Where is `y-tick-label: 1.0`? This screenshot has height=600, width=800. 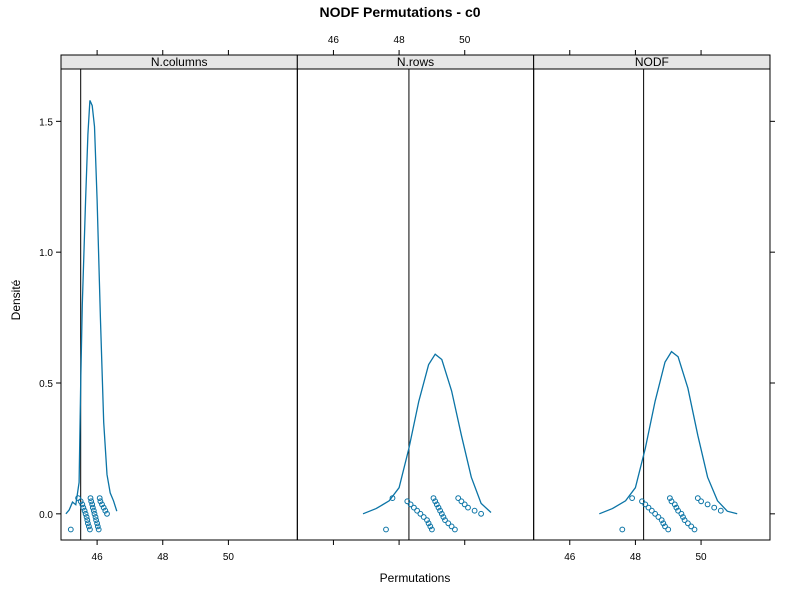
y-tick-label: 1.0 is located at coordinates (46, 253).